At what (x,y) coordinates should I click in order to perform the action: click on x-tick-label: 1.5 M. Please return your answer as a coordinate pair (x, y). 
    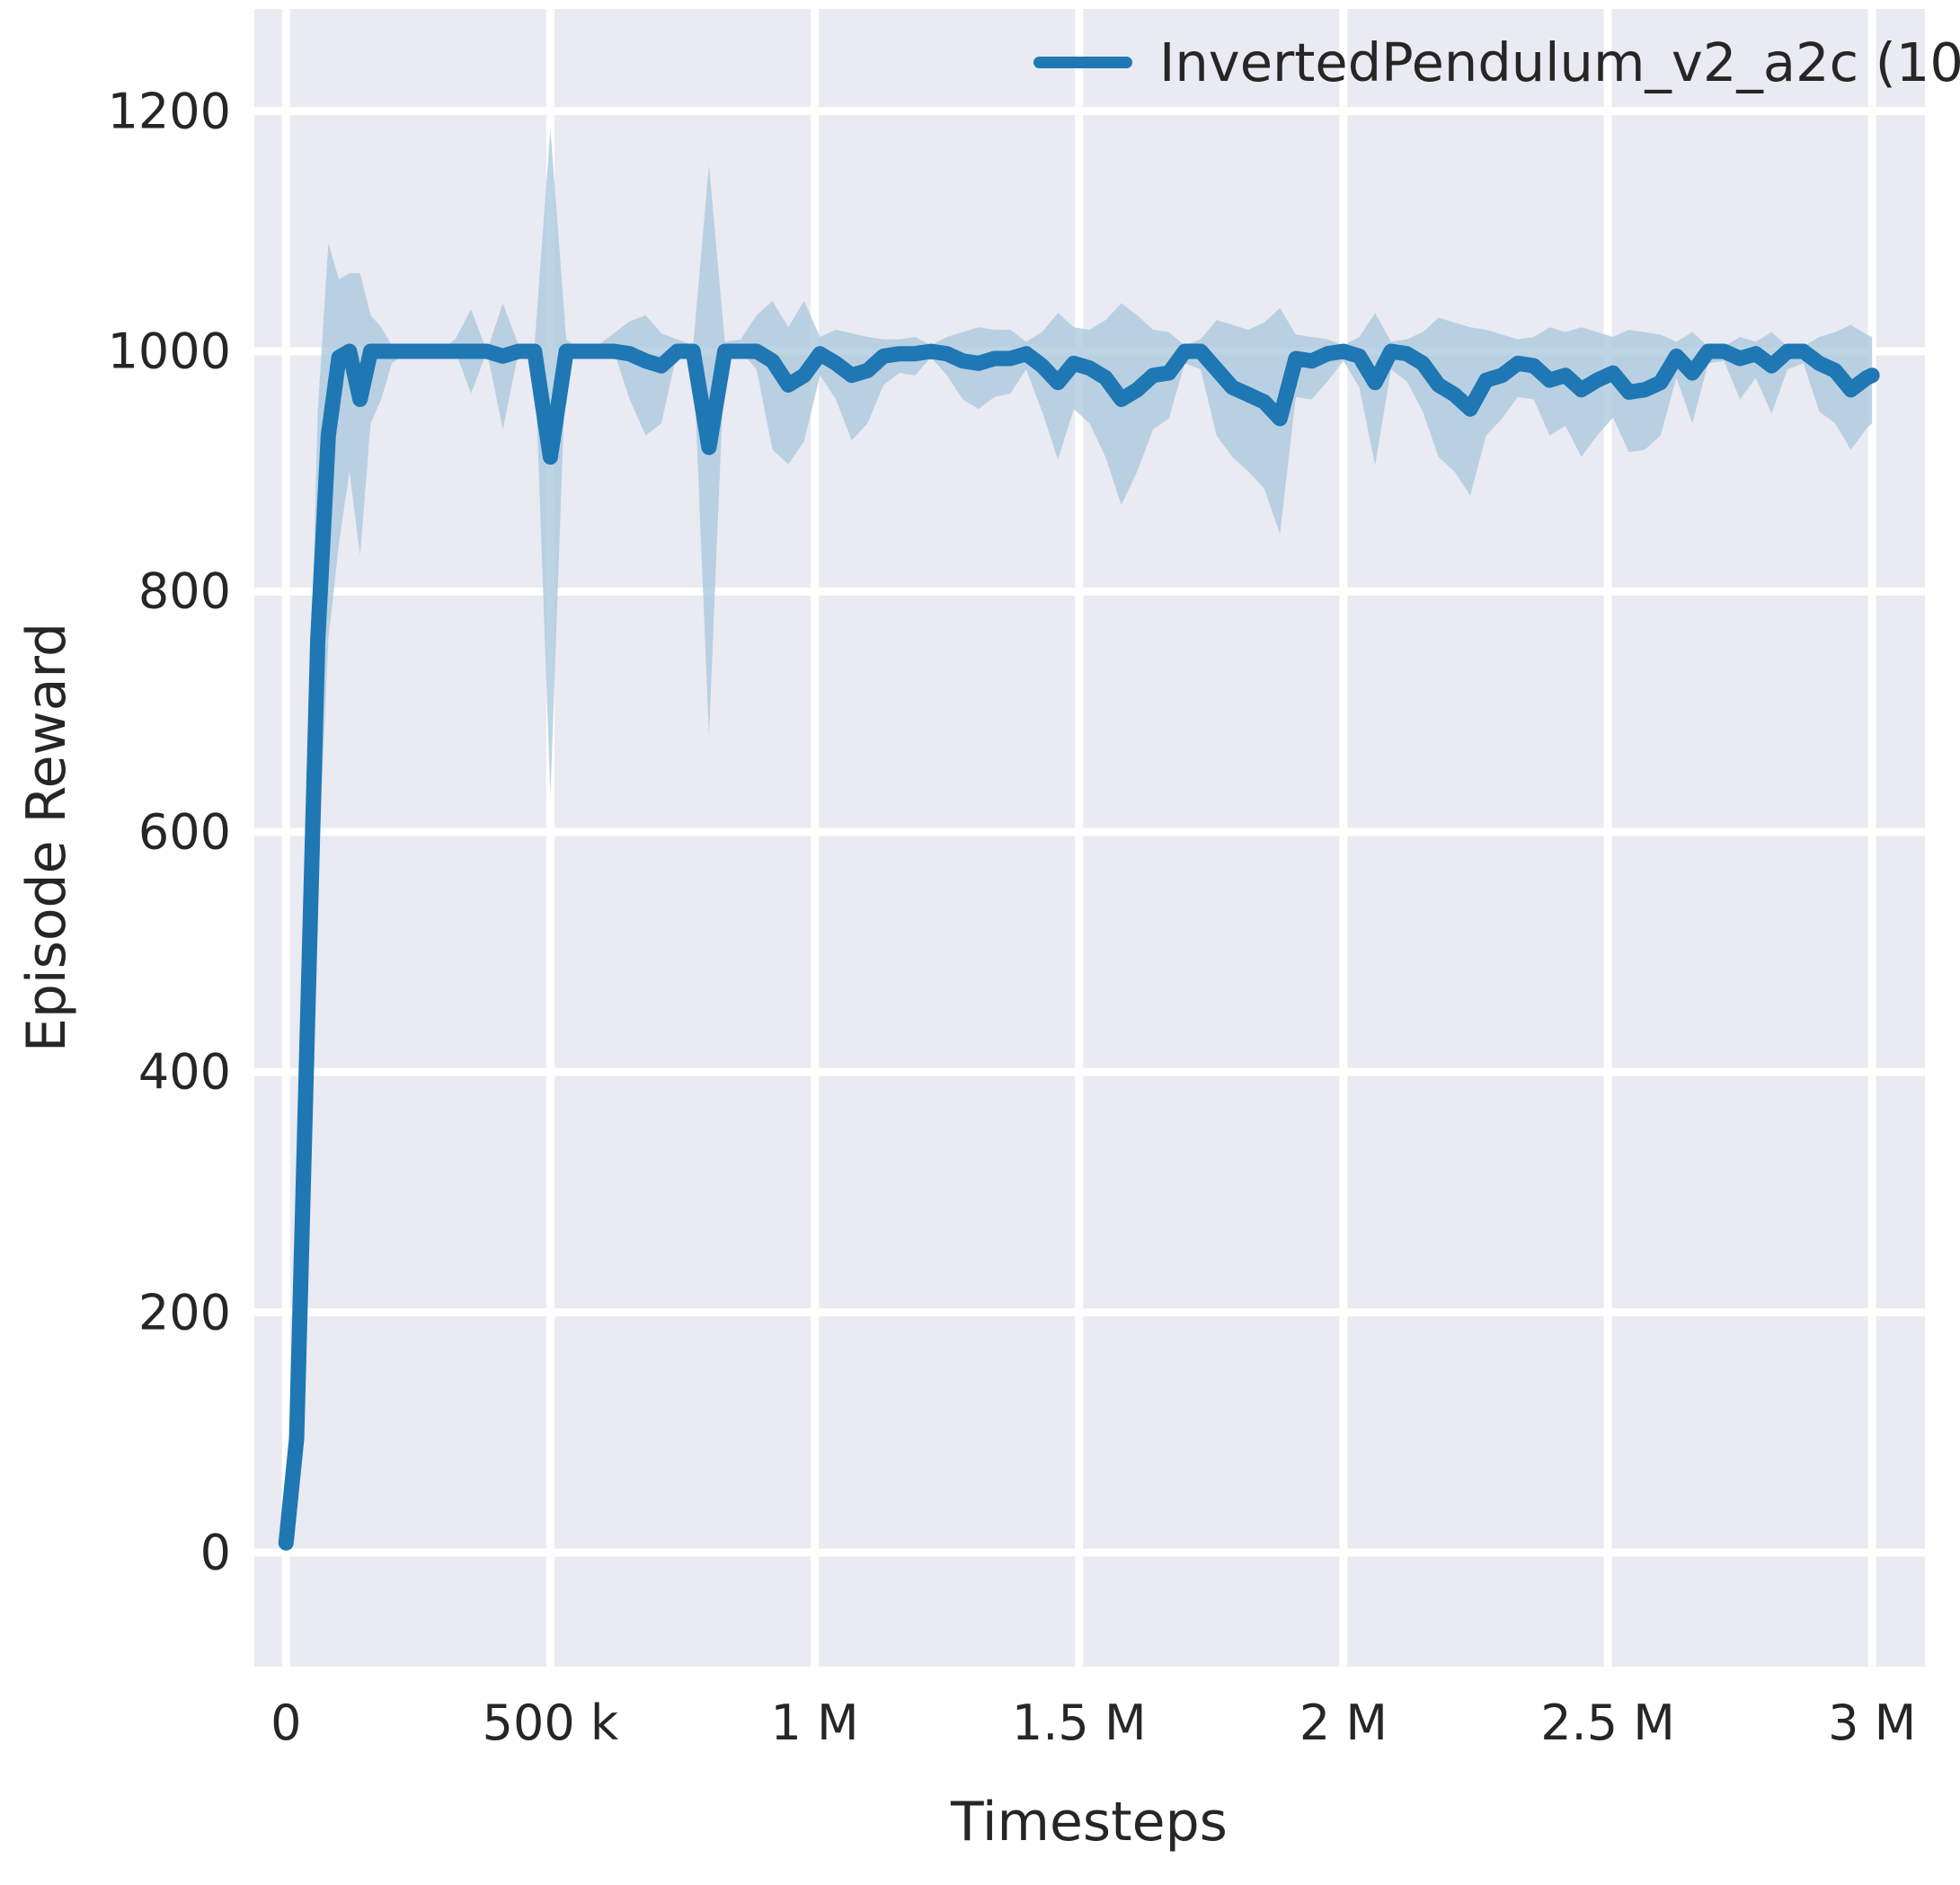
    Looking at the image, I should click on (1079, 1723).